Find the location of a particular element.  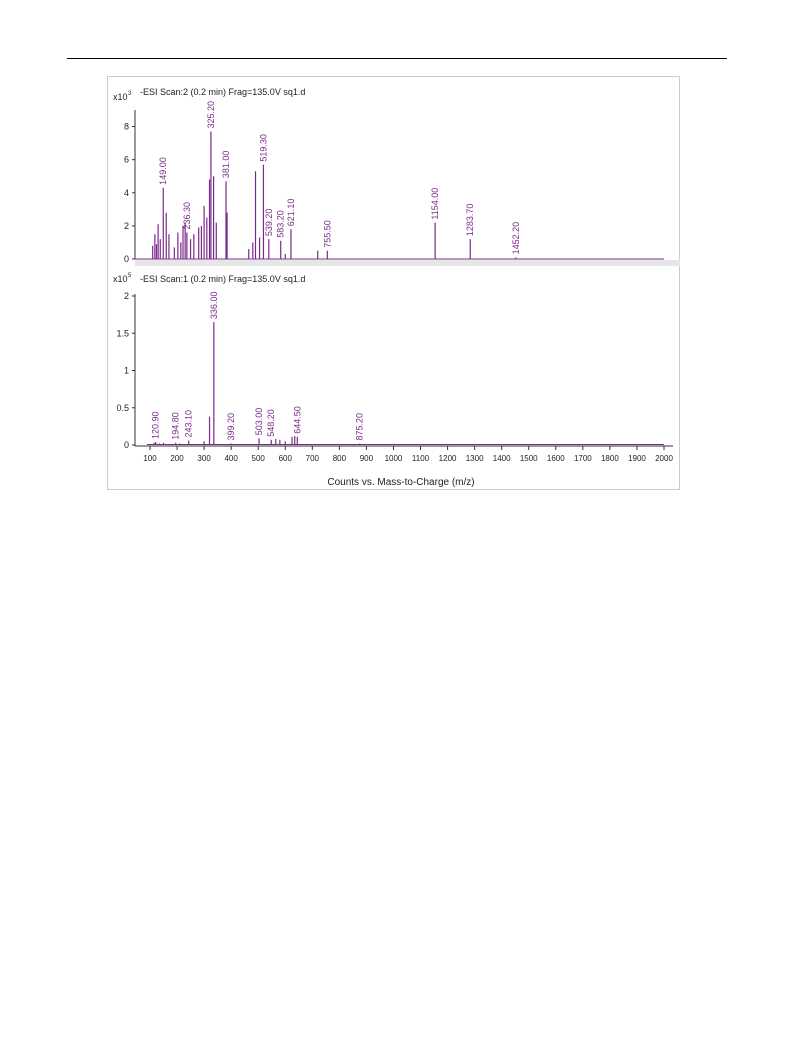

x-tick-label: 1400 is located at coordinates (502, 458).